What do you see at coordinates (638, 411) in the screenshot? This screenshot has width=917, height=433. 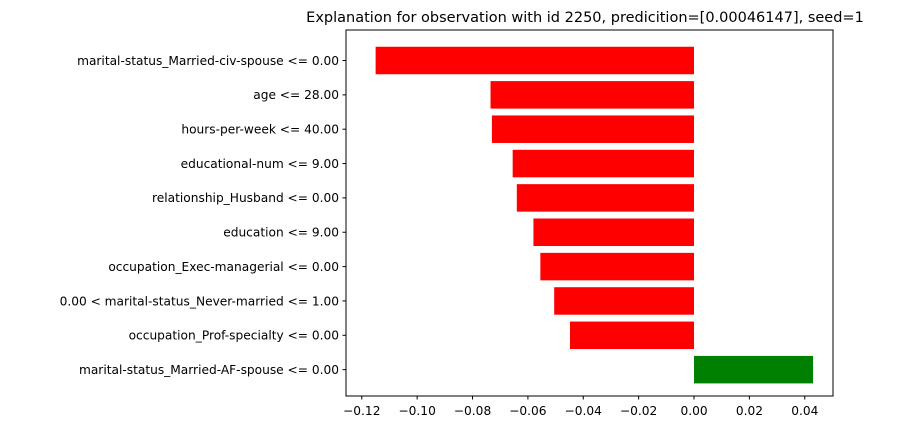 I see `x-tick-label: −0.02` at bounding box center [638, 411].